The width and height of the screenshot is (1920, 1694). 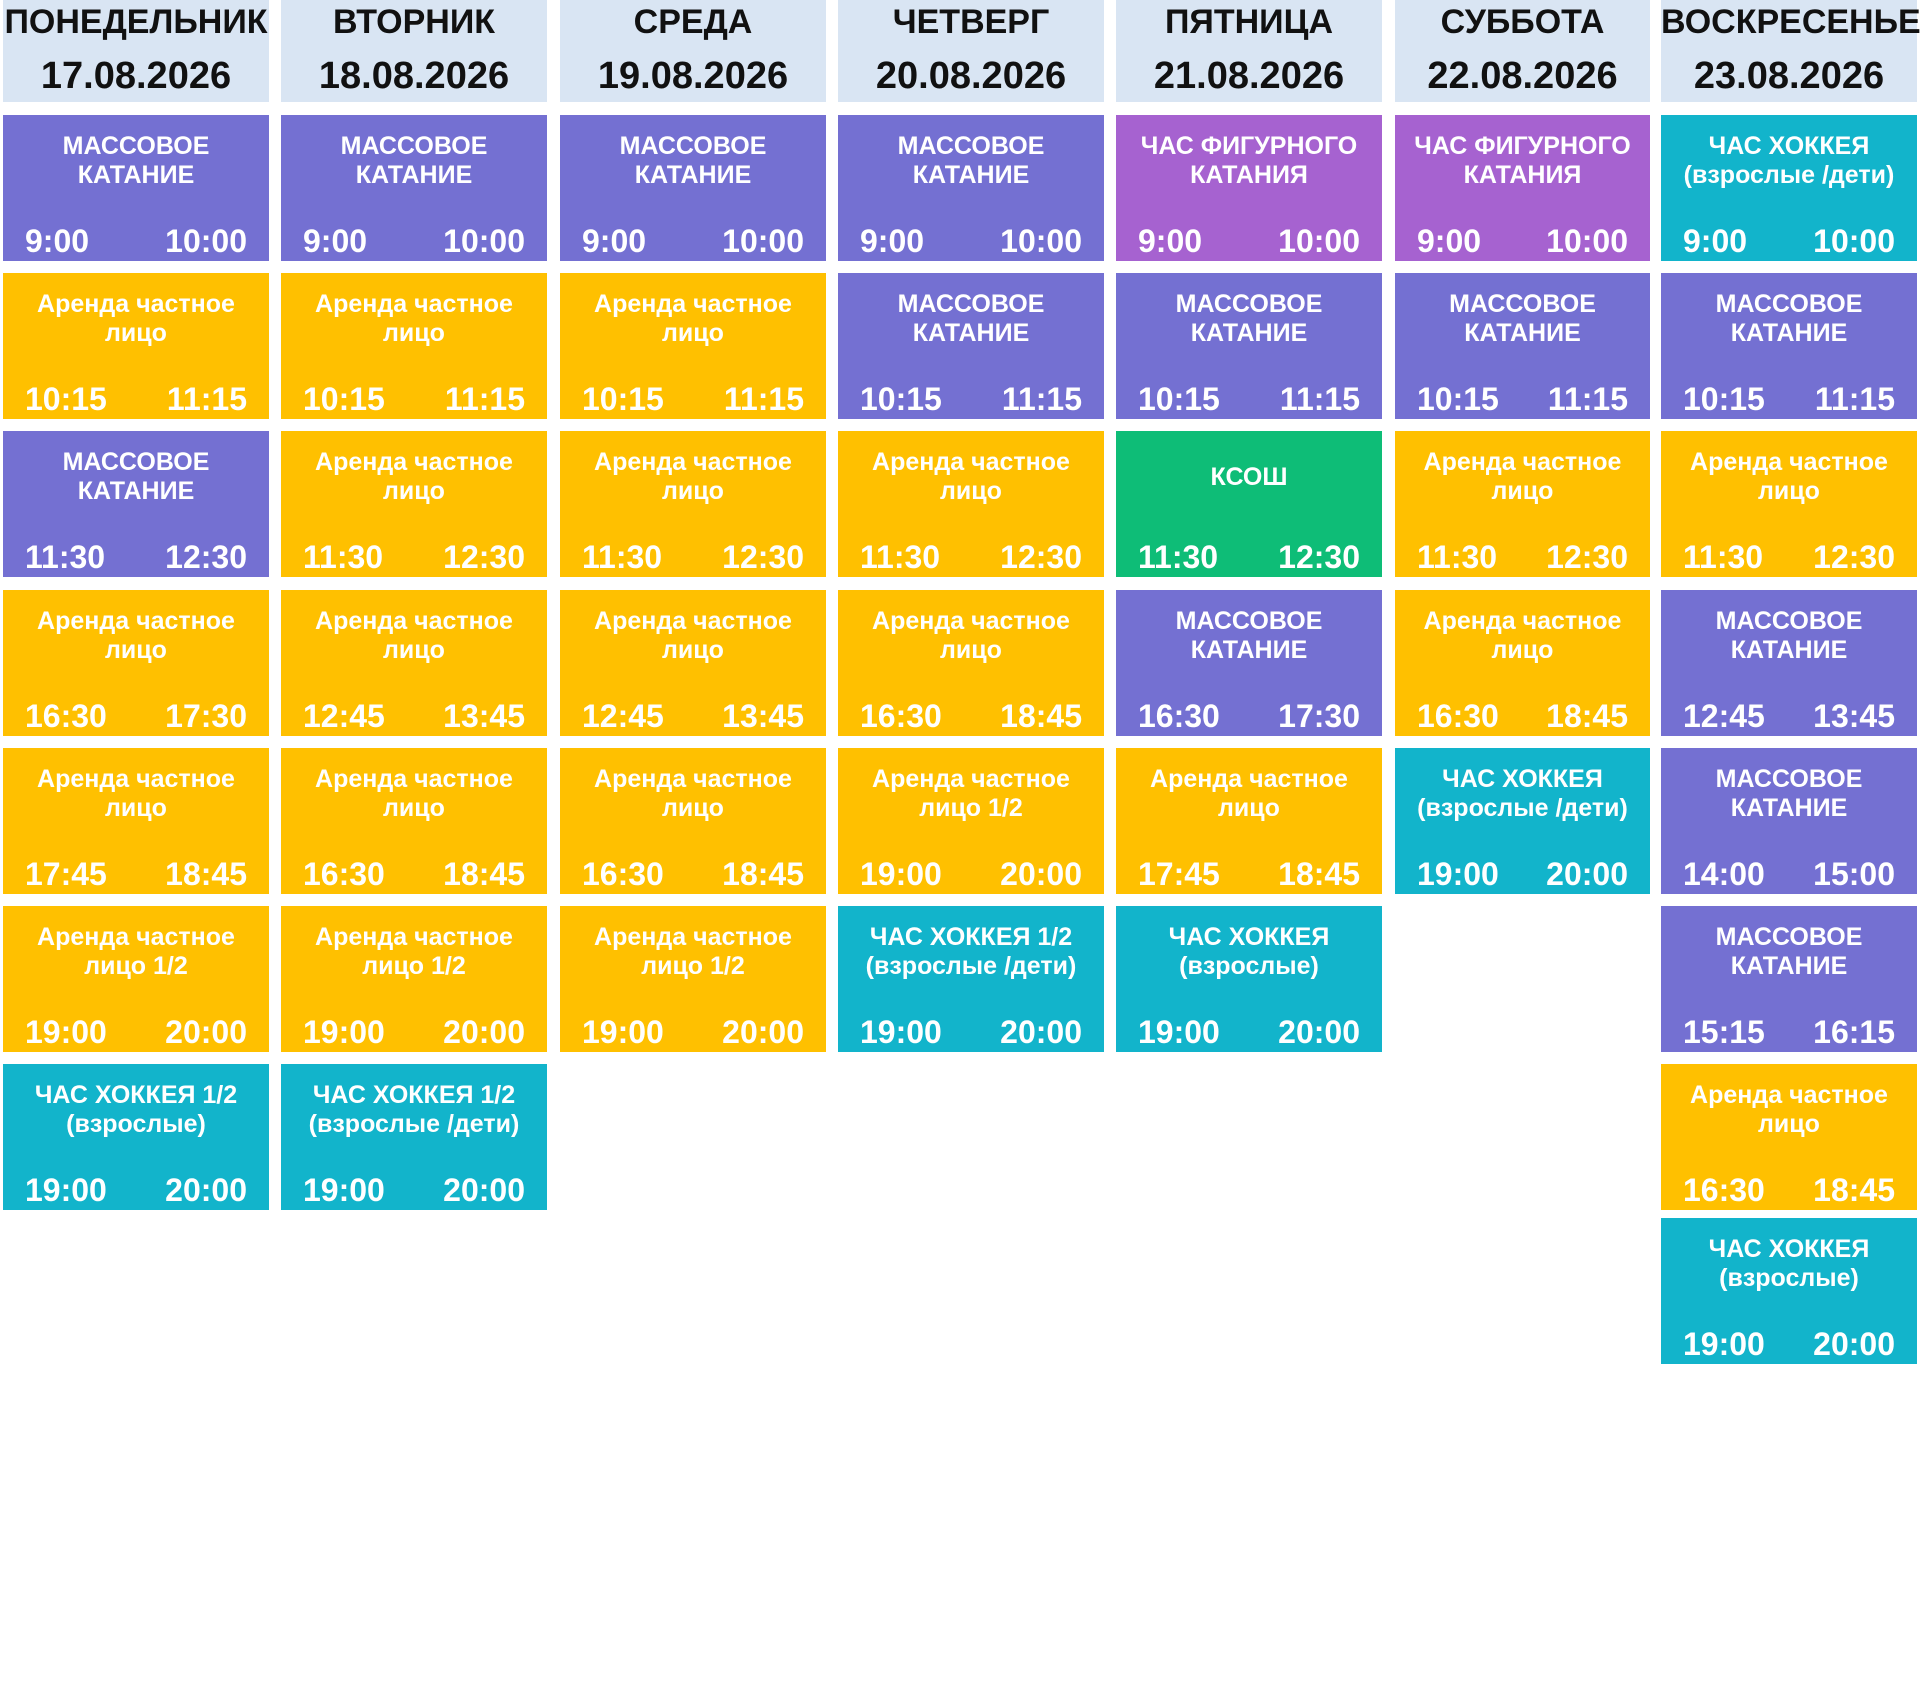 What do you see at coordinates (693, 951) in the screenshot?
I see `slot-title: Аренда частное лицо 1/2` at bounding box center [693, 951].